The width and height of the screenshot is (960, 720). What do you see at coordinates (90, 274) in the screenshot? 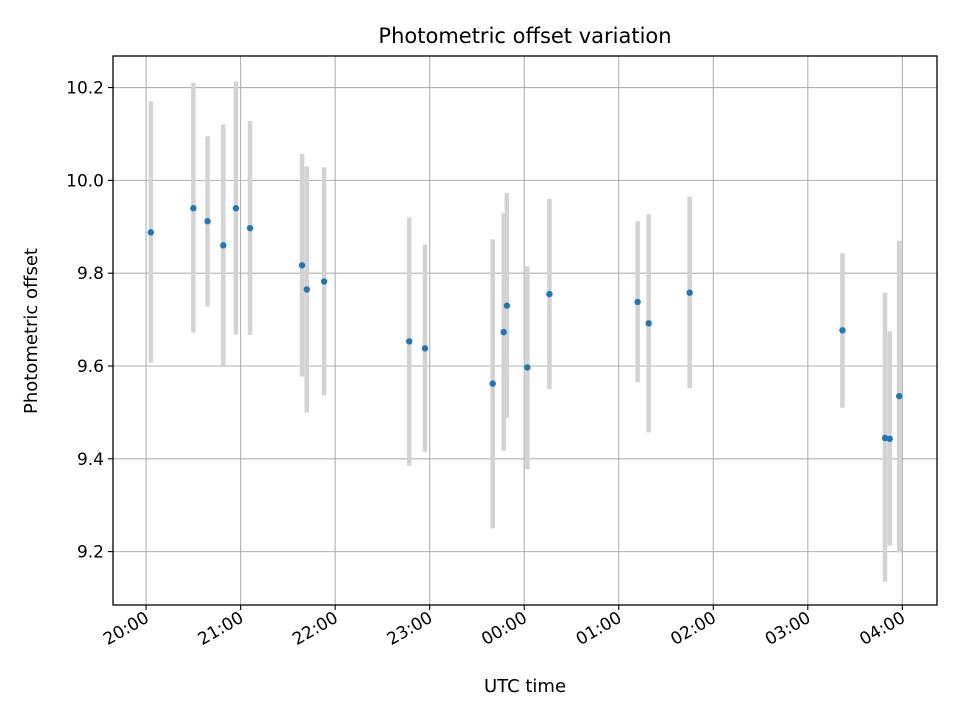
I see `y-tick-label: 9.8` at bounding box center [90, 274].